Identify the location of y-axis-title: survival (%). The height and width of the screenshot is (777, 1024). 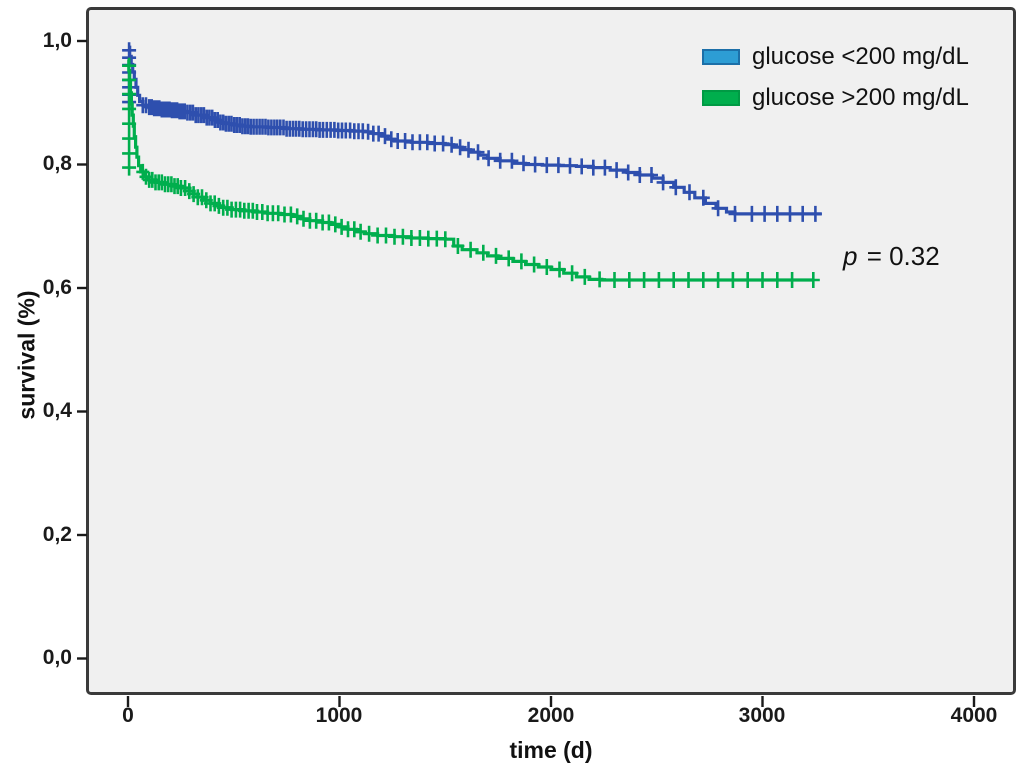
(26, 355).